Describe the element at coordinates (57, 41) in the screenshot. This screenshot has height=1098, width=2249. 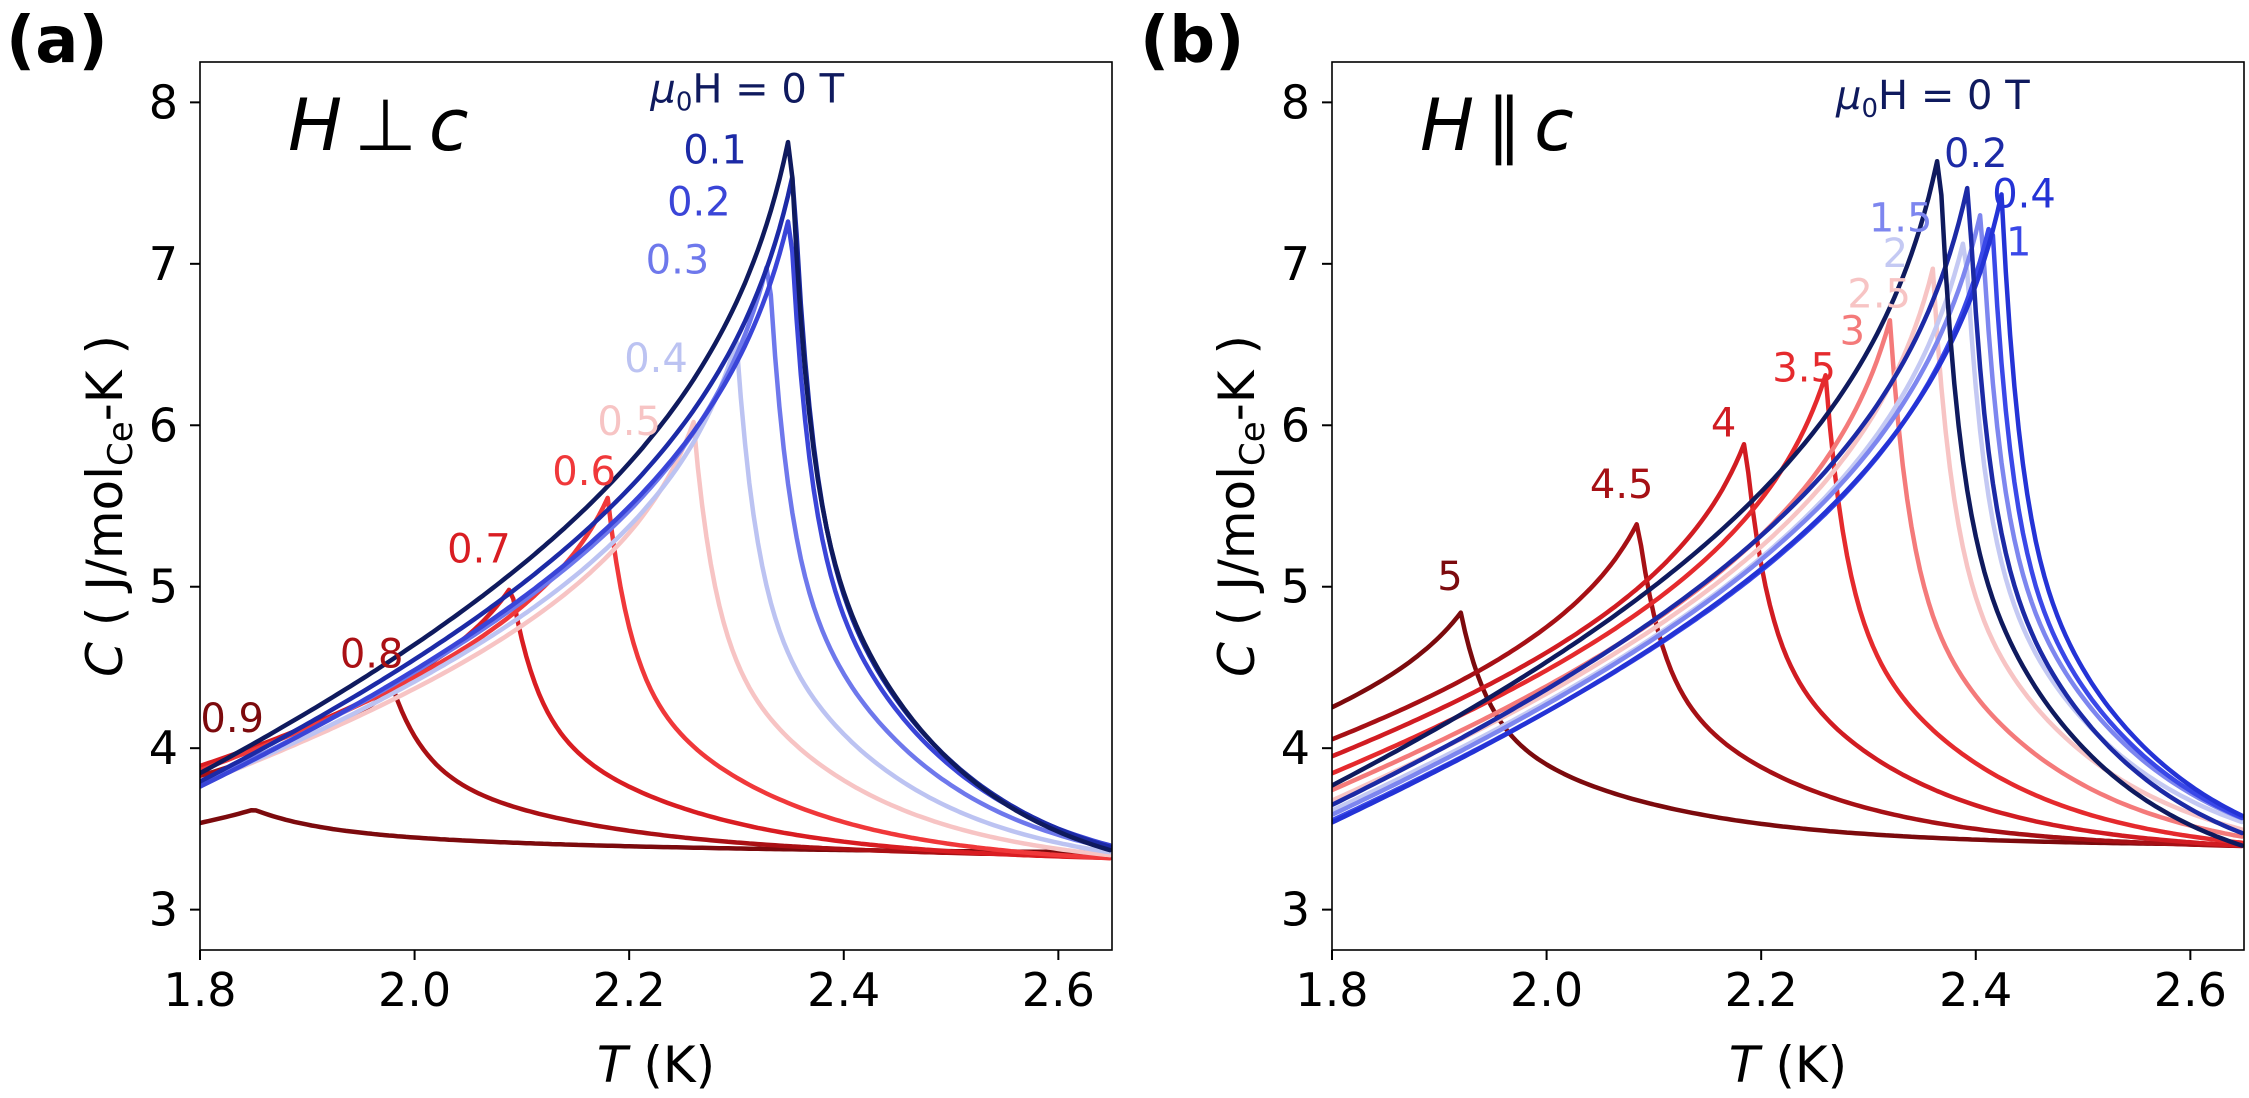
I see `panel-a-letter: (a)` at that location.